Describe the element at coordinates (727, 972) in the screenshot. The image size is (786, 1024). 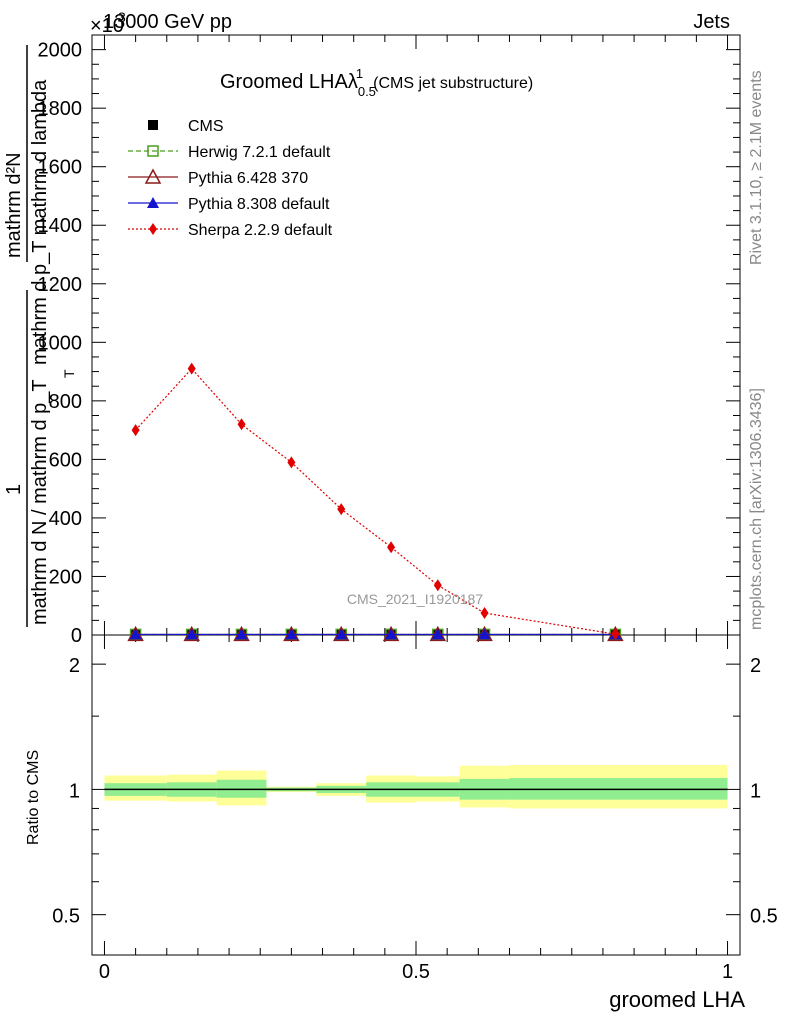
I see `x-tick-label: 1` at that location.